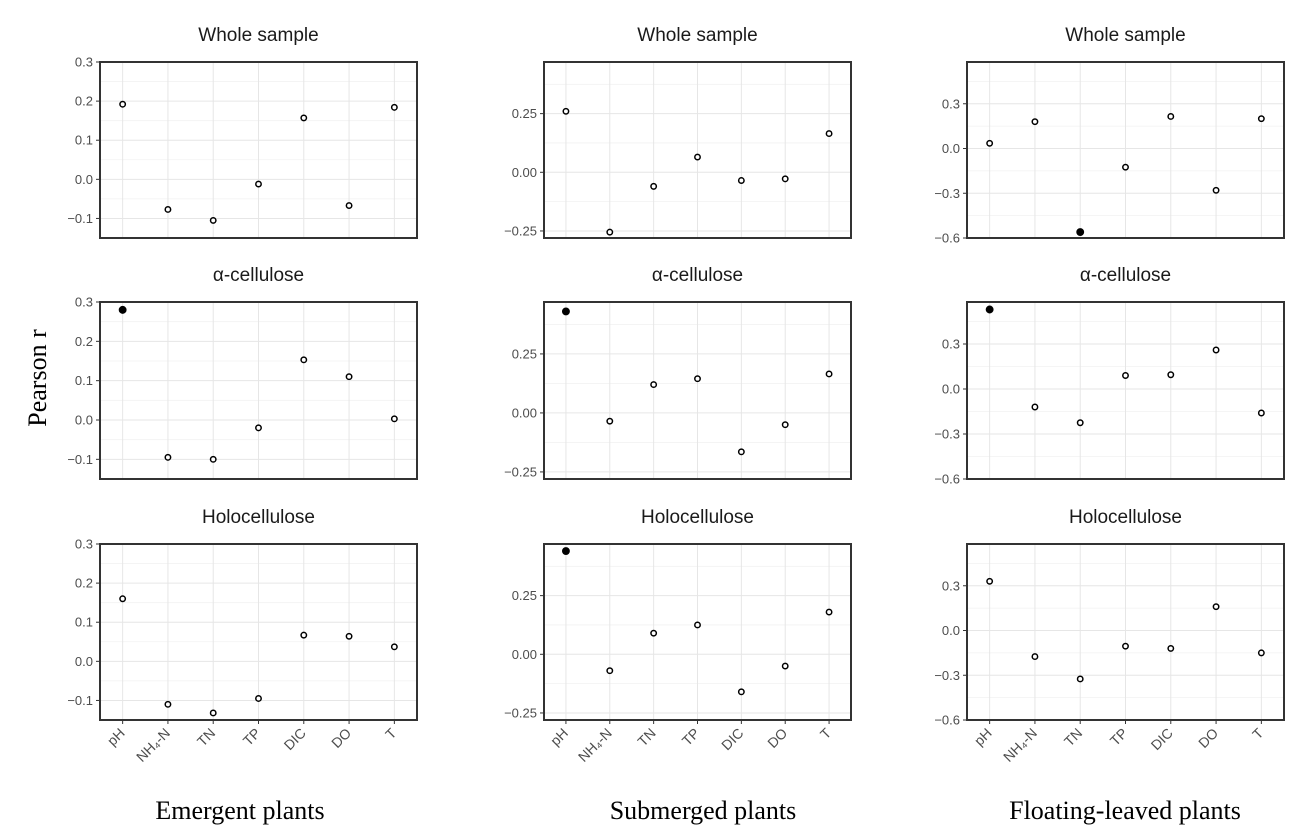  What do you see at coordinates (1073, 737) in the screenshot?
I see `x-tick-label: TN` at bounding box center [1073, 737].